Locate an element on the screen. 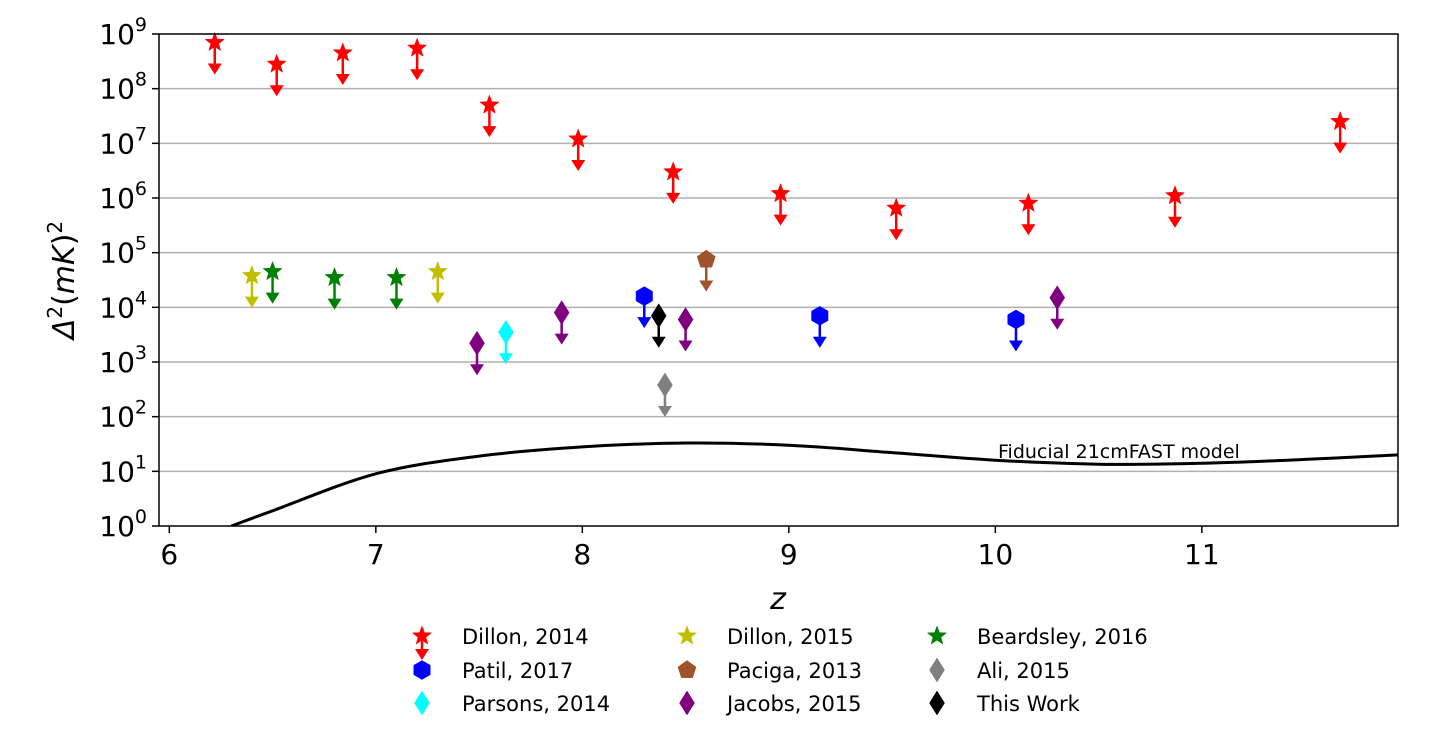  x-tick-label: 10 is located at coordinates (996, 554).